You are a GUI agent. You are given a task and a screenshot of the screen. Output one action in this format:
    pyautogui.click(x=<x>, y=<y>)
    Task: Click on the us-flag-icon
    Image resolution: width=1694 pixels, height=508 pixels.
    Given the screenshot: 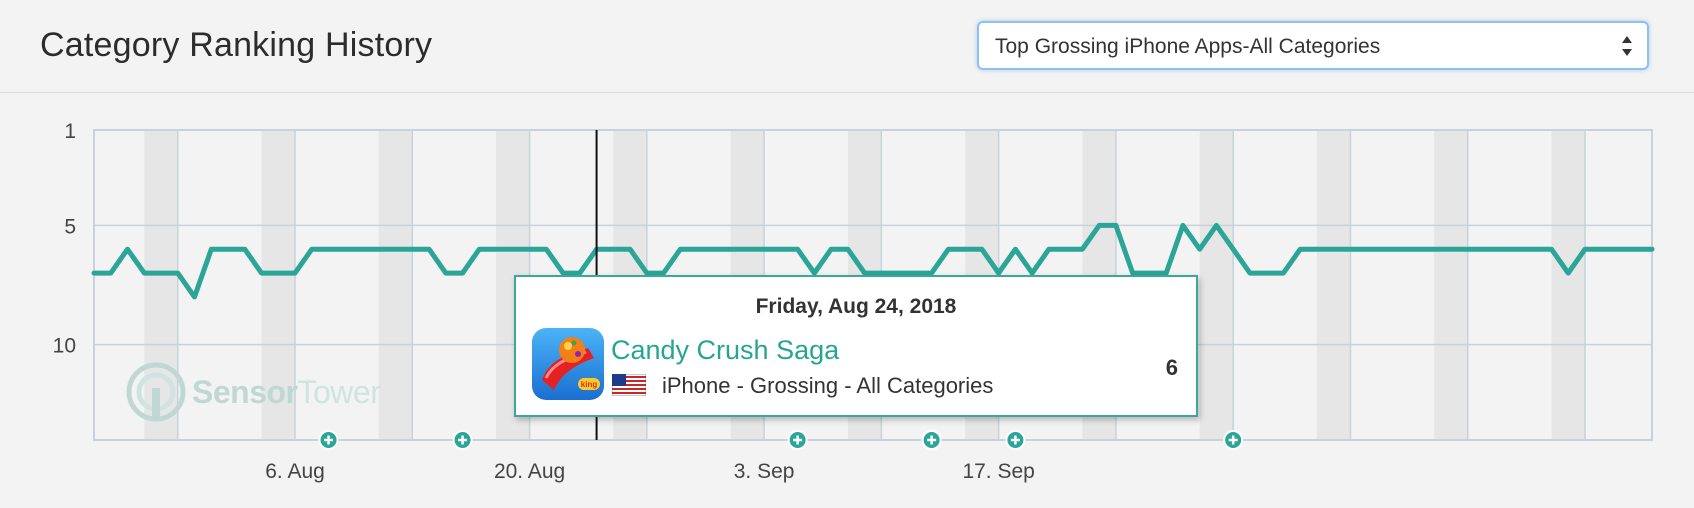 What is the action you would take?
    pyautogui.click(x=629, y=385)
    